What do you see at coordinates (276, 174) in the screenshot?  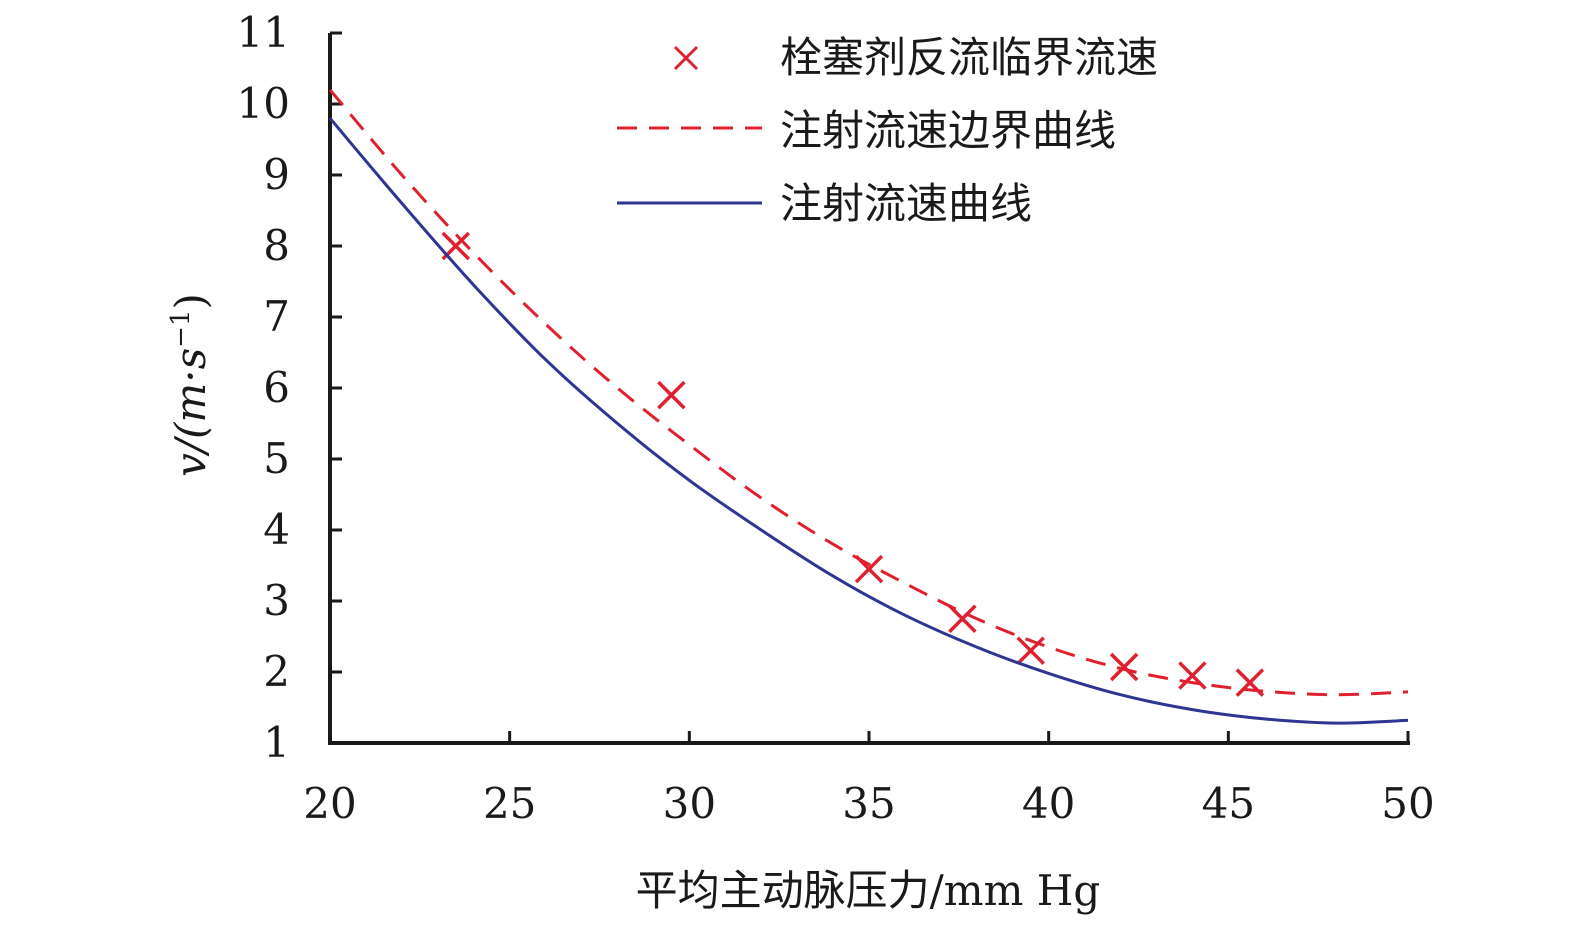 I see `y-tick-label: 9` at bounding box center [276, 174].